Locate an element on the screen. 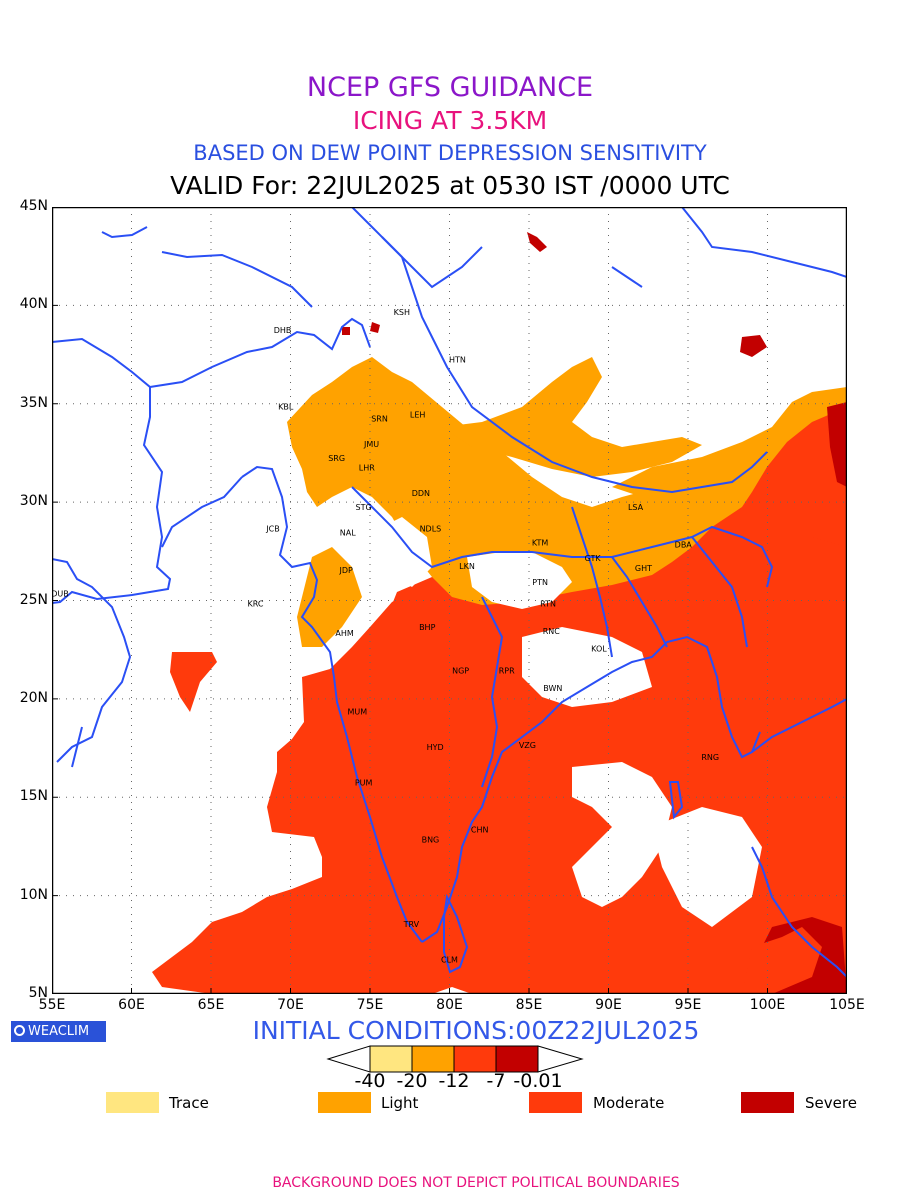  lon-label: 70E is located at coordinates (290, 1005).